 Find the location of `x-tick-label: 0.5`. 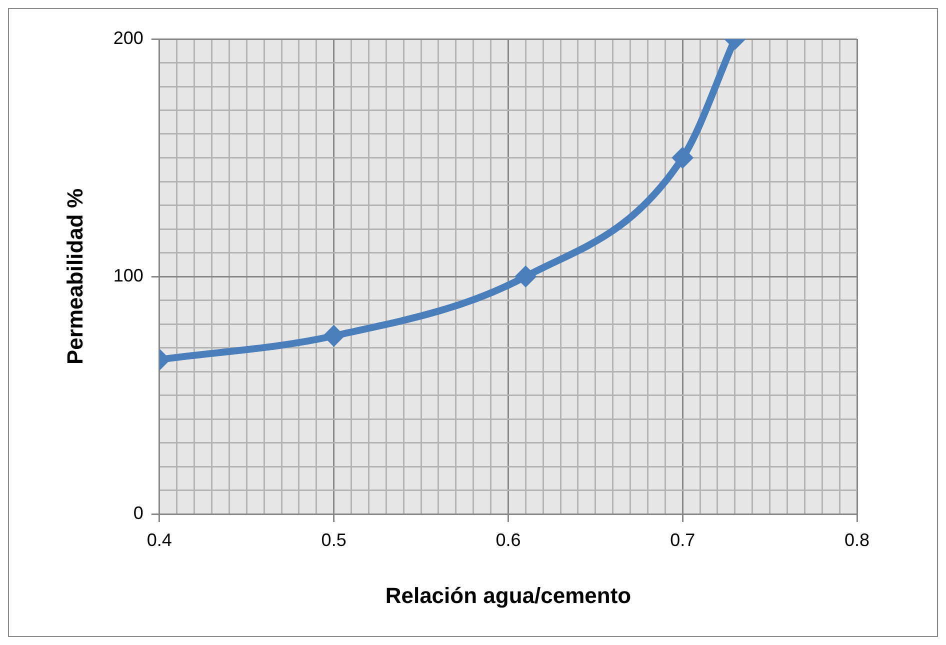

x-tick-label: 0.5 is located at coordinates (333, 540).